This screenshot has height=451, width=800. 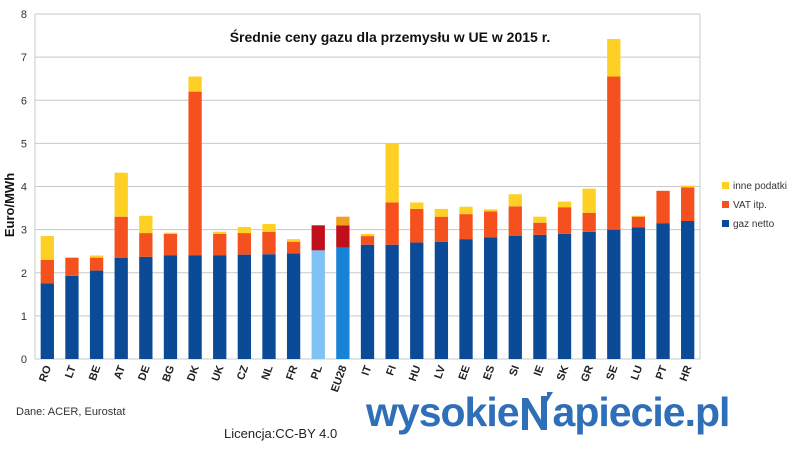 I want to click on x-tick-label: IT, so click(x=367, y=371).